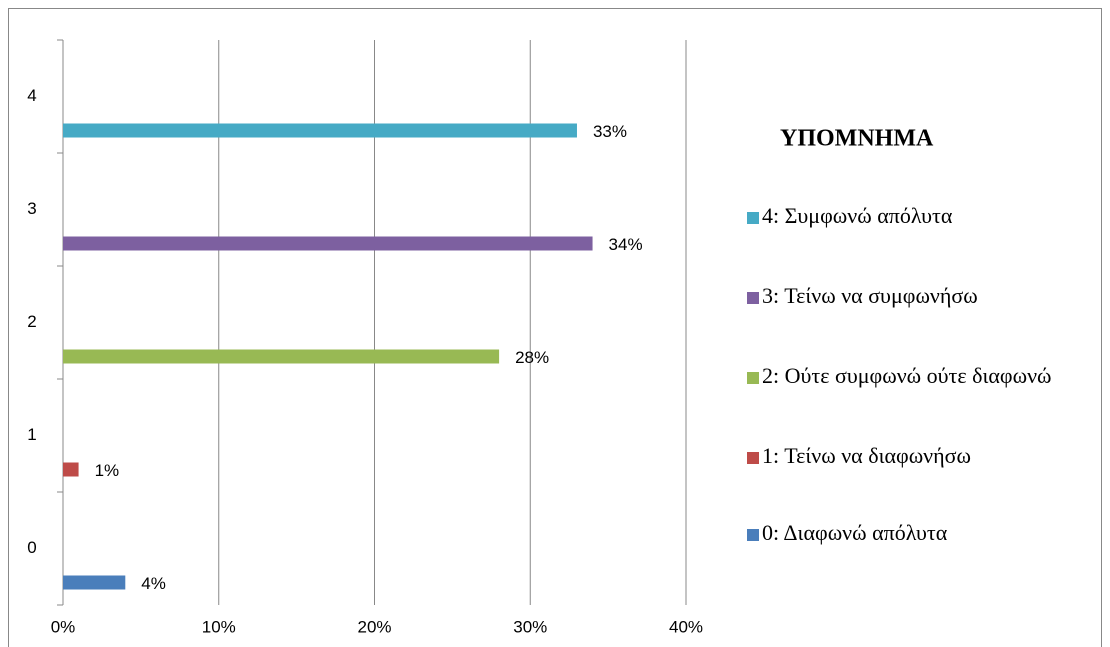 The width and height of the screenshot is (1110, 647). I want to click on y-tick-label: 2, so click(31, 321).